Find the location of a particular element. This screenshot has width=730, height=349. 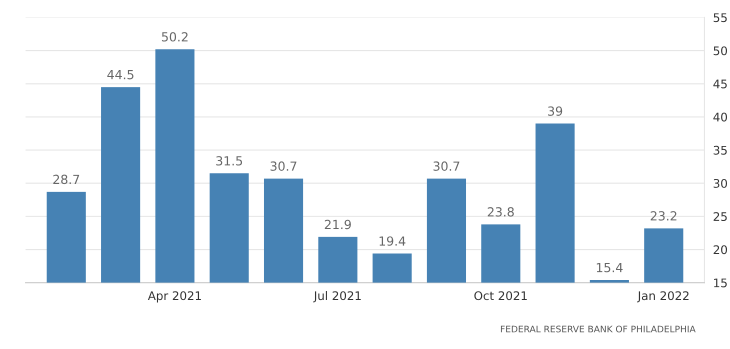

data-label: 23.8 is located at coordinates (501, 212).